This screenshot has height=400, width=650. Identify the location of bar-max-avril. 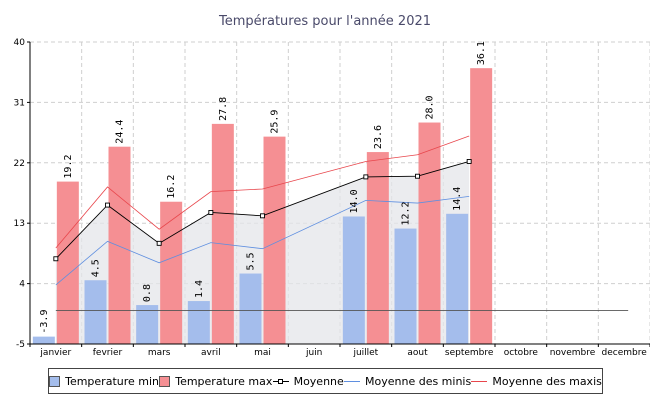
(222, 234).